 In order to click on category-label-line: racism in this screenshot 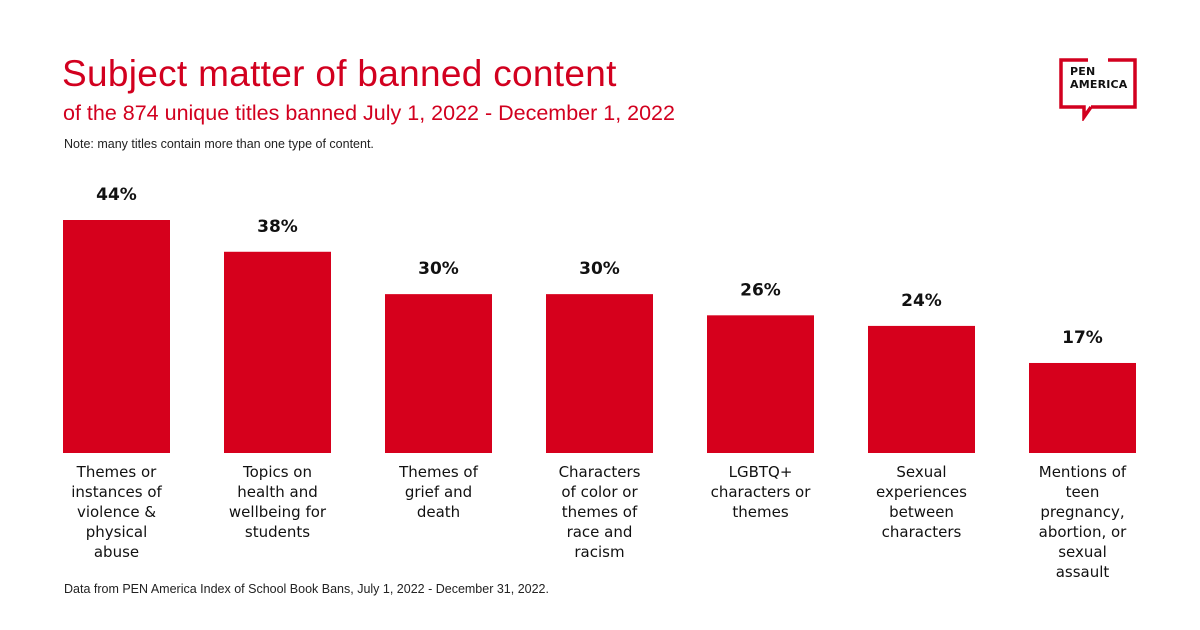, I will do `click(599, 552)`.